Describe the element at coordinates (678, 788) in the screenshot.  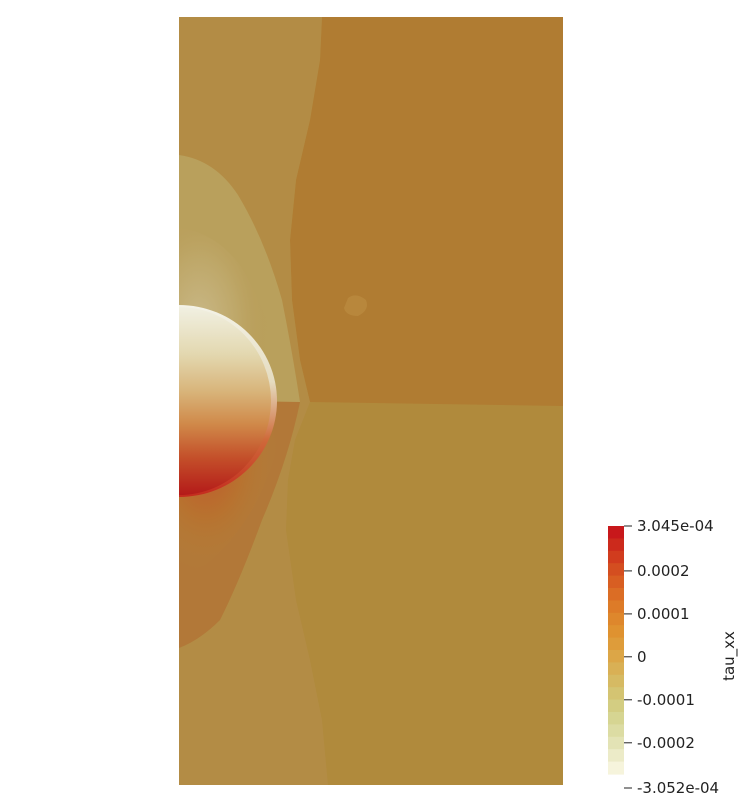
I see `colorbar-tick-label: -3.052e-04` at that location.